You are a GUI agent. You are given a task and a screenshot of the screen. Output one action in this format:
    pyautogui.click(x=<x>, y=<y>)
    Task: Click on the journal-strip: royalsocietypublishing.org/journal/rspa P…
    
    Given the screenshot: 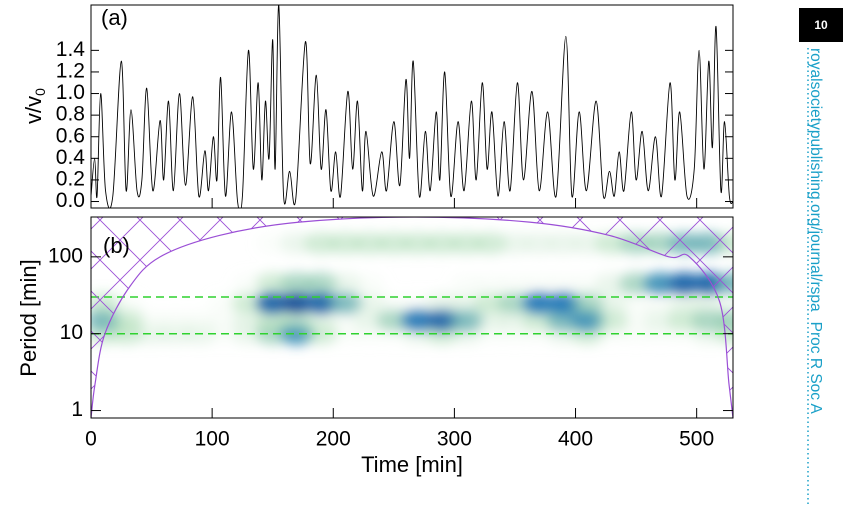 What is the action you would take?
    pyautogui.click(x=815, y=231)
    